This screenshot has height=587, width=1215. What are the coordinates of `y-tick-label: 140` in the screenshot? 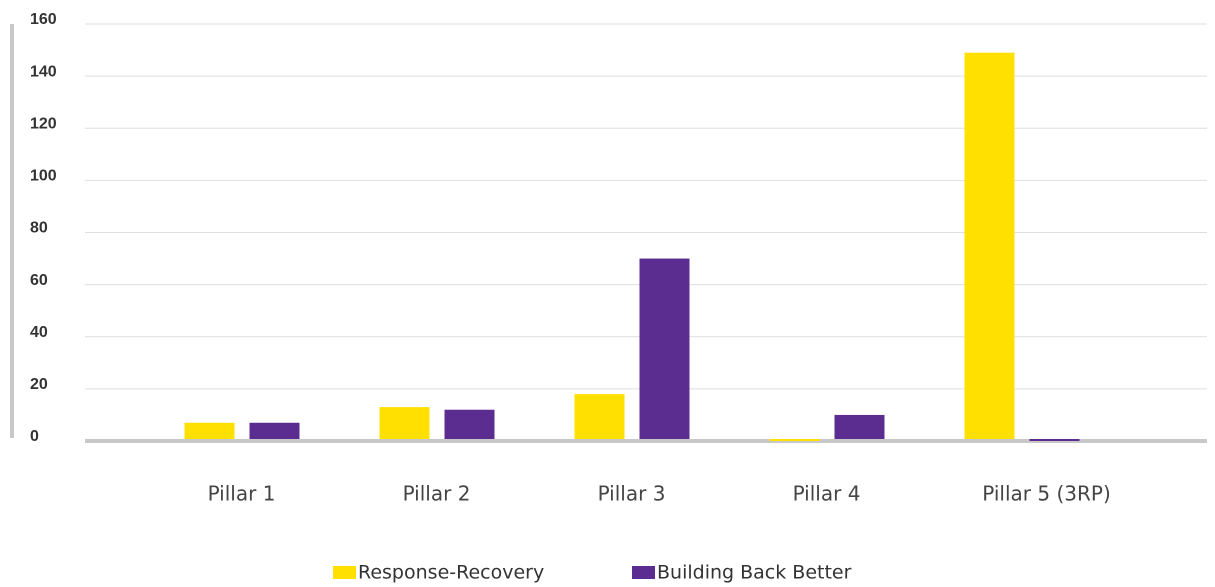 It's located at (43, 71).